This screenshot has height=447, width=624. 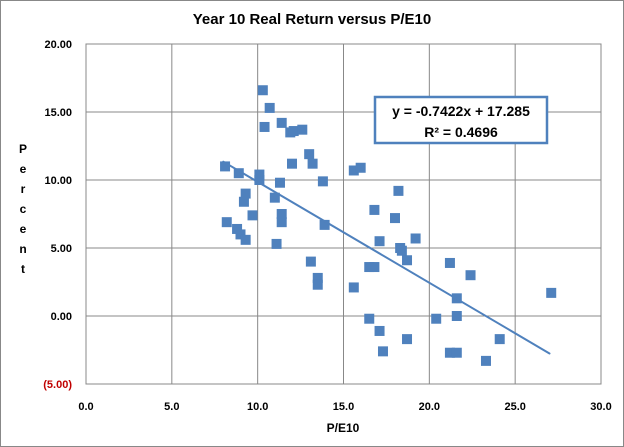 I want to click on x-tick-label: 15.0, so click(x=343, y=407).